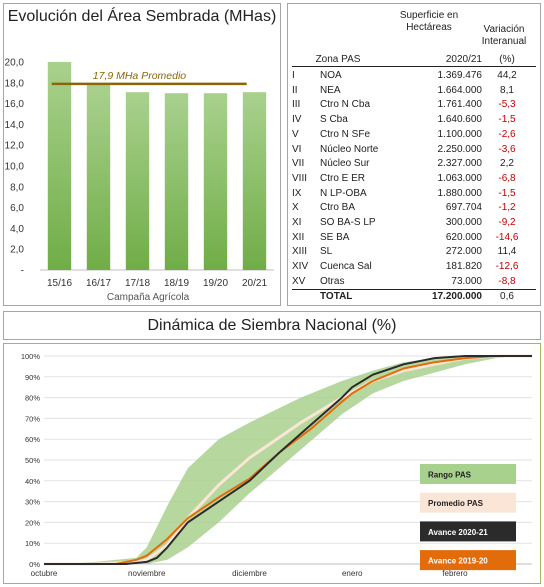 The width and height of the screenshot is (544, 587). I want to click on zone-number: V, so click(295, 134).